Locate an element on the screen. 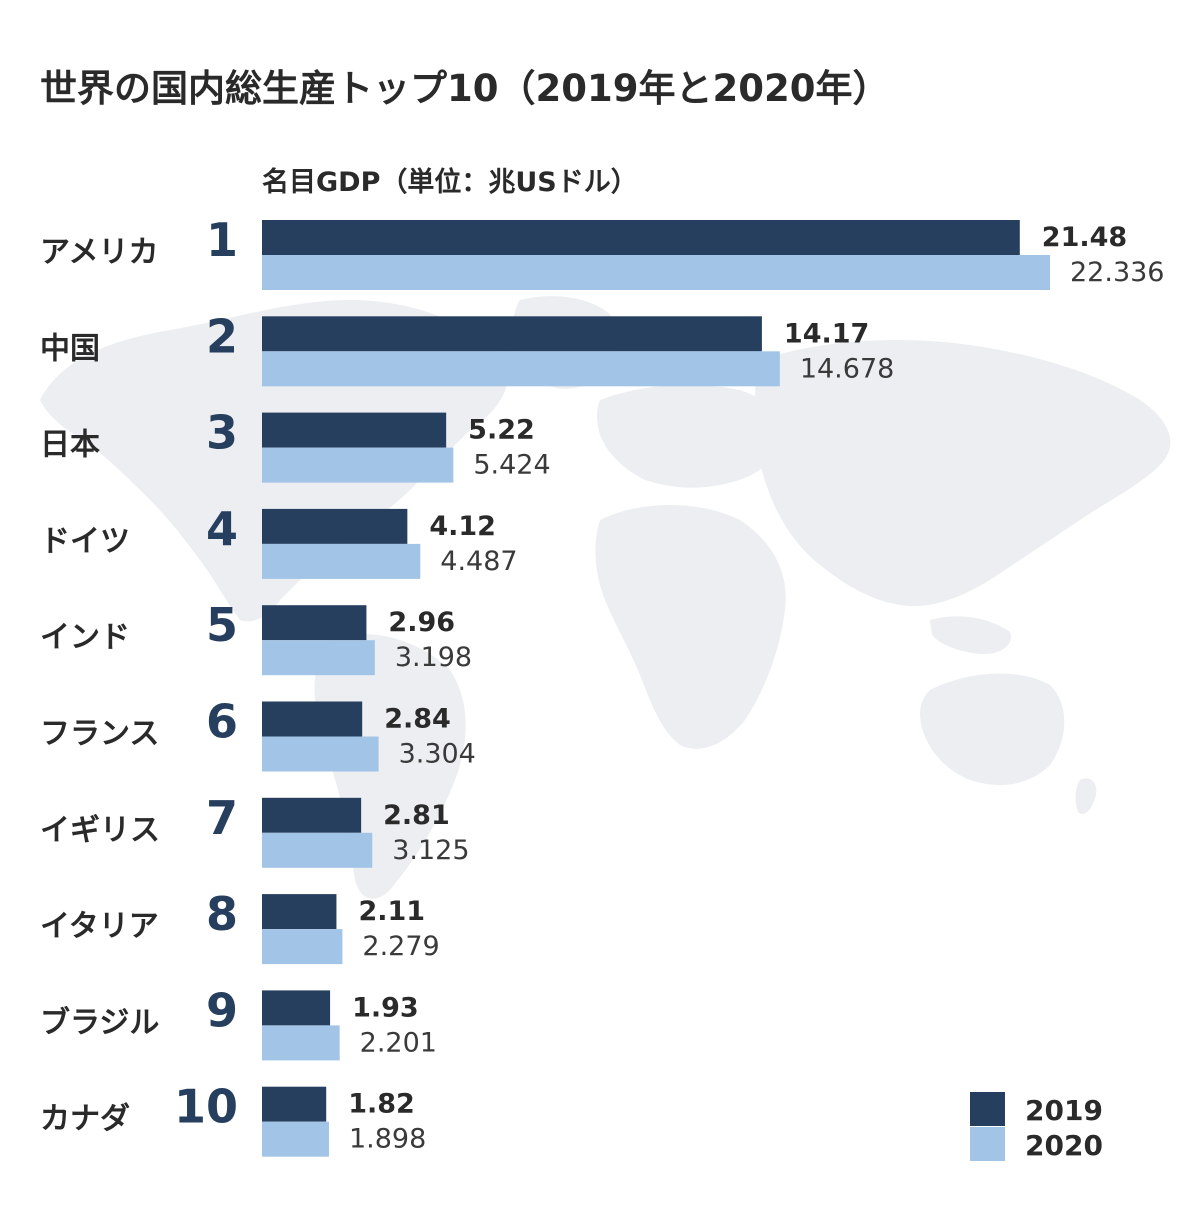  data-label-2020: 3.198 is located at coordinates (433, 657).